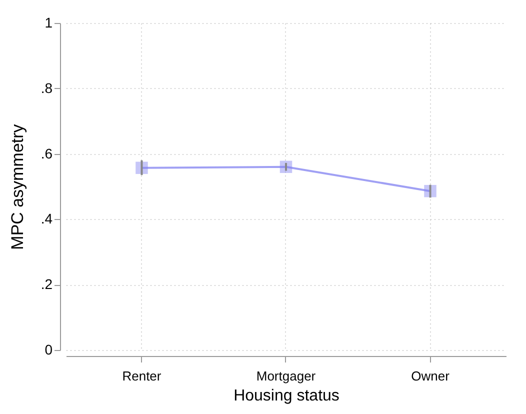  I want to click on y-tick-label: .8, so click(46, 88).